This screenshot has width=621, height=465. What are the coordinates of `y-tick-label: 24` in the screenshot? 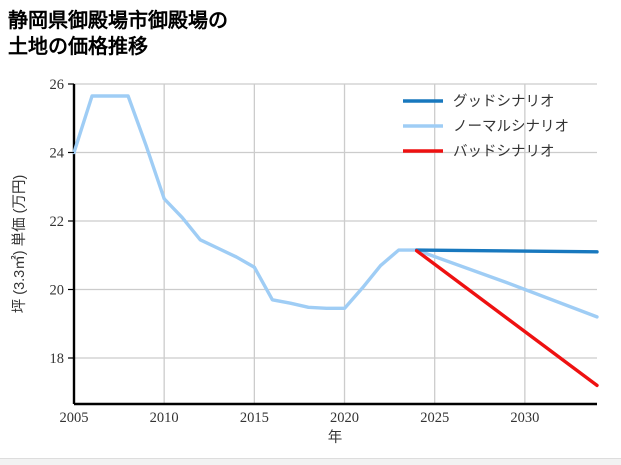 It's located at (57, 154).